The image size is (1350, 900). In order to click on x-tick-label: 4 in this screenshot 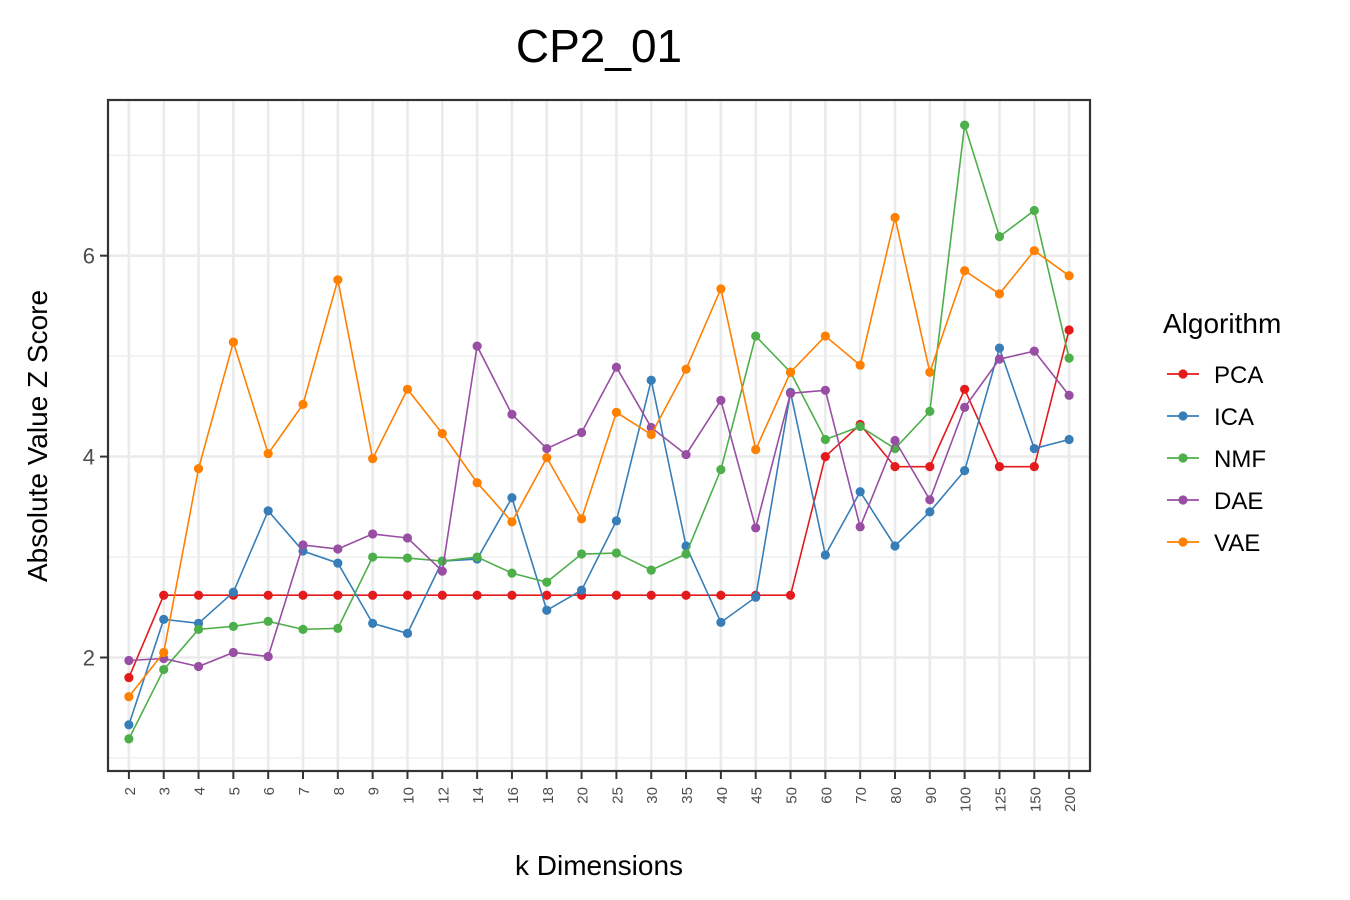, I will do `click(200, 791)`.